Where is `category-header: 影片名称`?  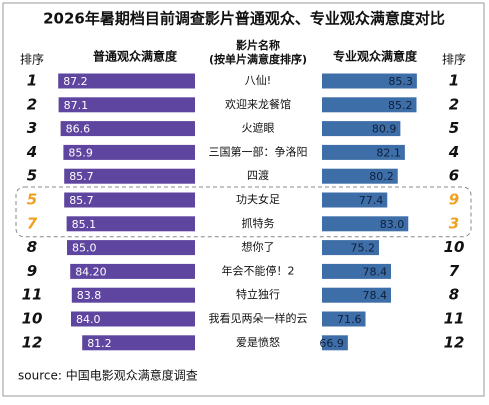
category-header: 影片名称 is located at coordinates (258, 45).